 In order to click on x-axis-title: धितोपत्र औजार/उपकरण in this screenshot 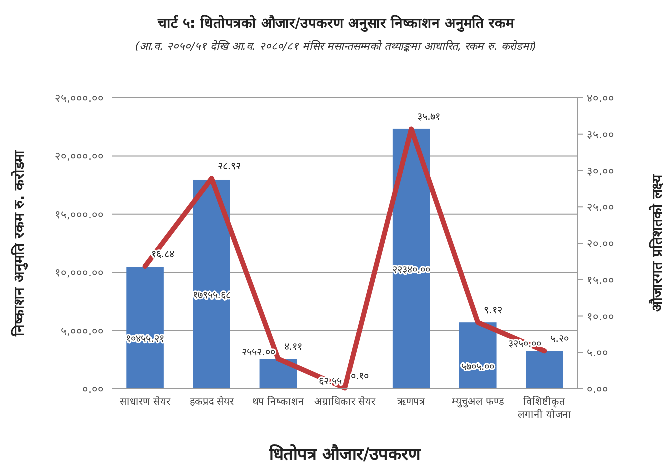, I will do `click(345, 454)`.